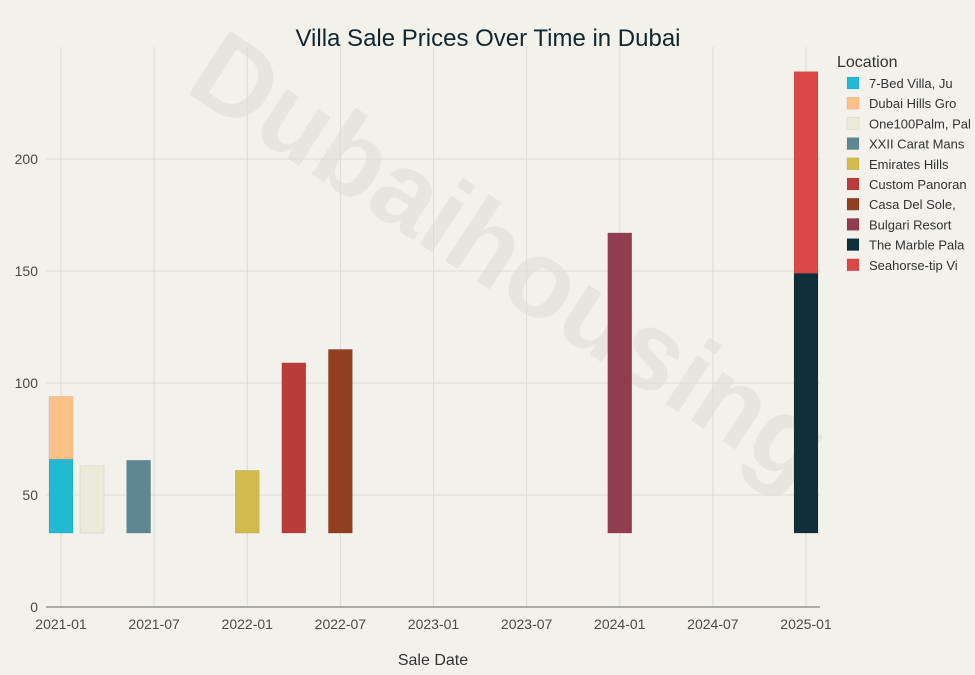  What do you see at coordinates (911, 83) in the screenshot?
I see `legend-label: 7-Bed Villa, Ju` at bounding box center [911, 83].